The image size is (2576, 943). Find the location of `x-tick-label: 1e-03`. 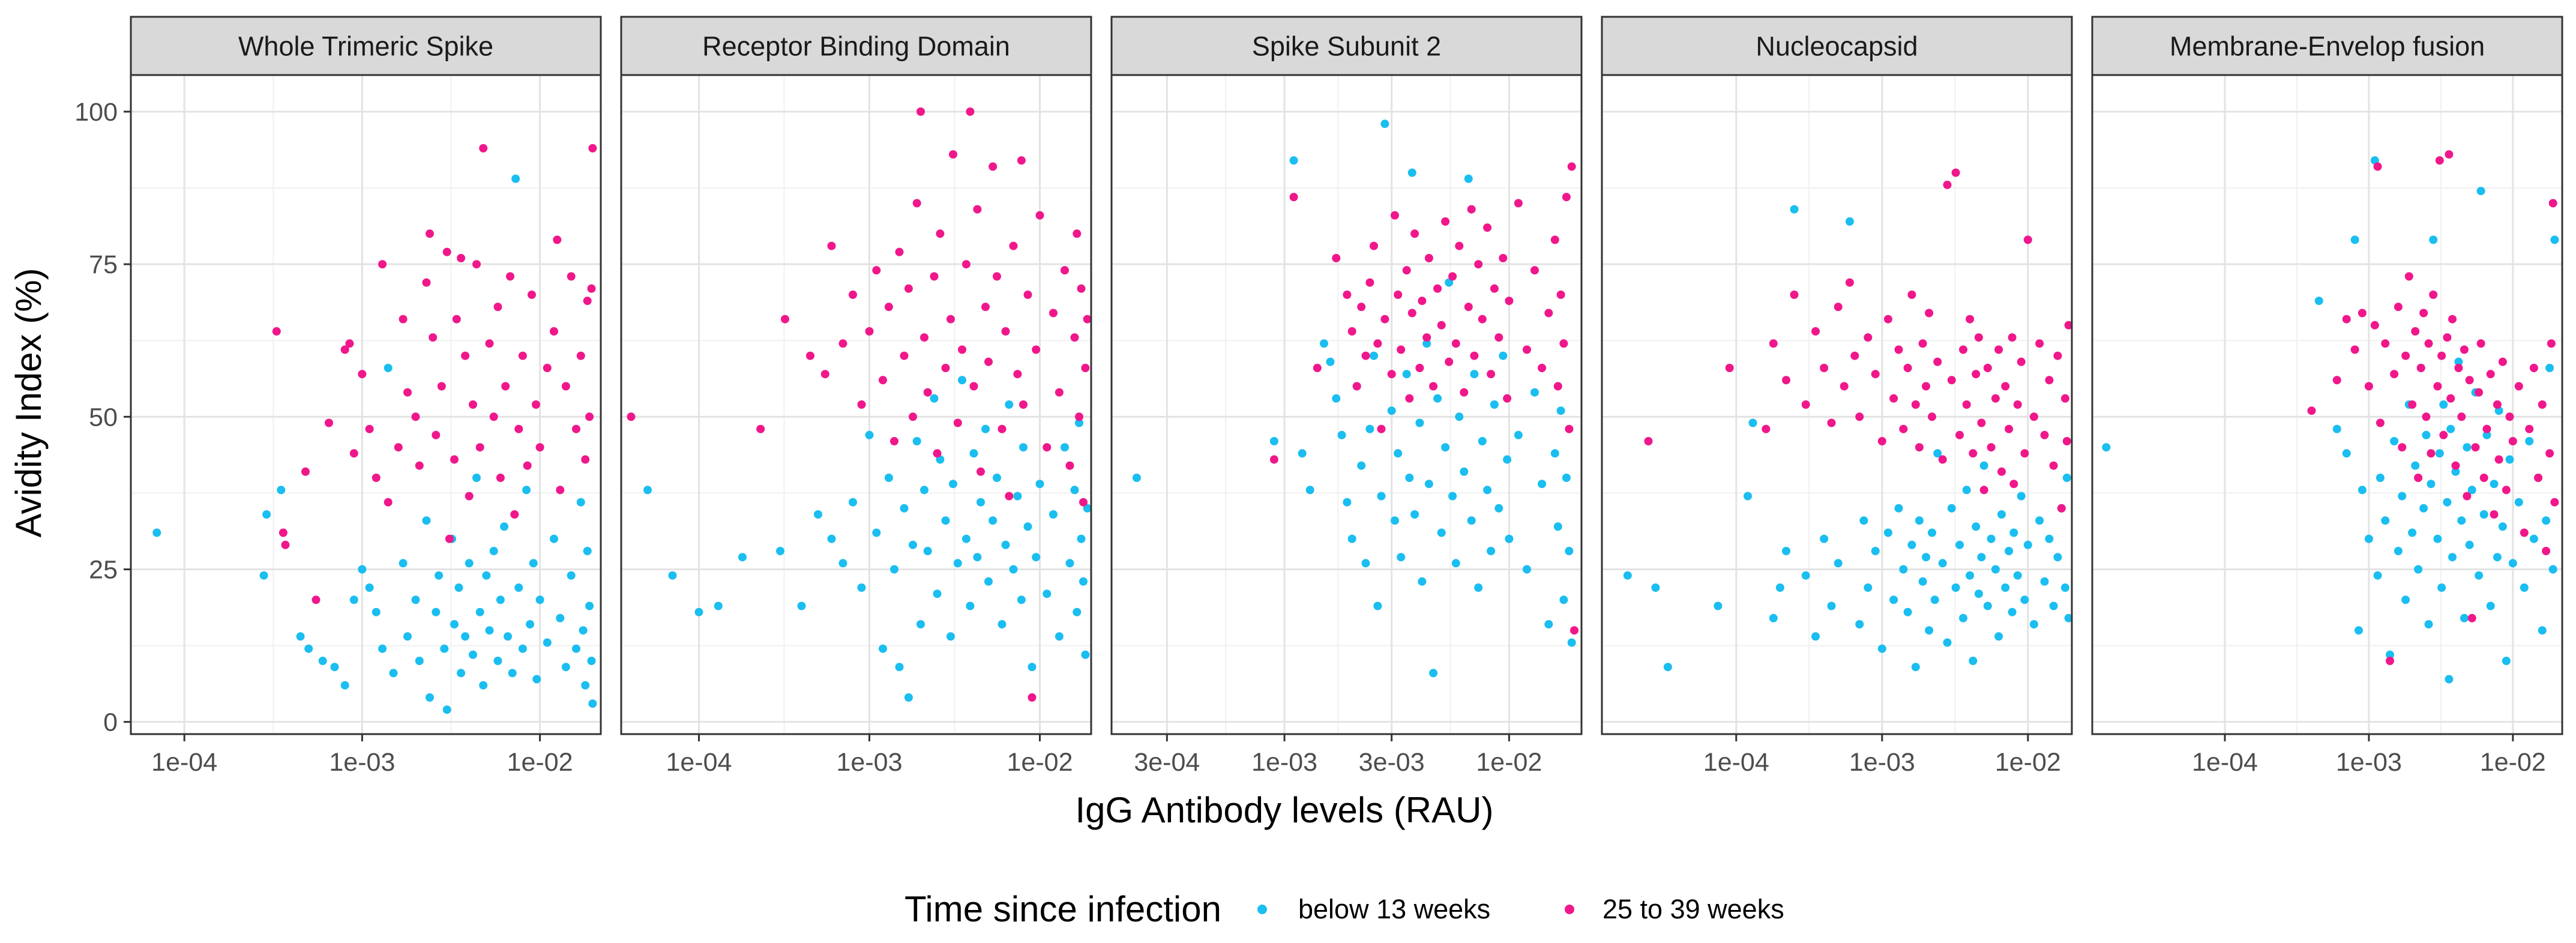

x-tick-label: 1e-03 is located at coordinates (1882, 763).